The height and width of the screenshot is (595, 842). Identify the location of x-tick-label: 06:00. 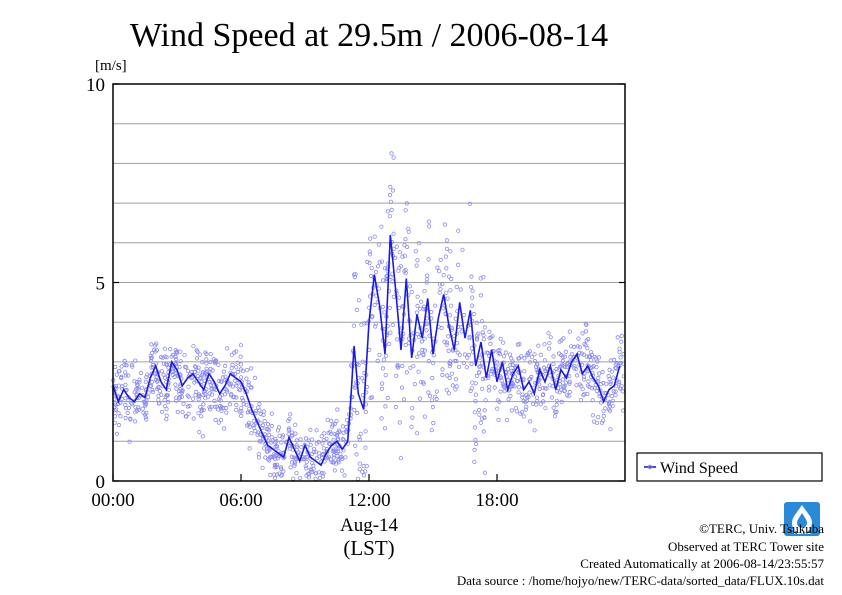
(240, 500).